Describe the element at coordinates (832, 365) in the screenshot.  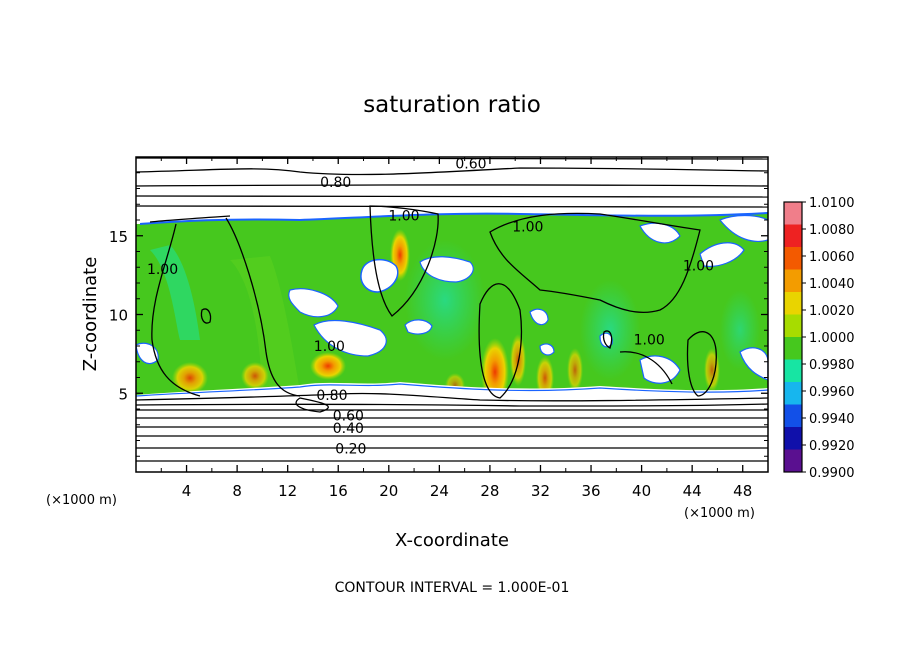
I see `colorbar-label: 0.9980` at that location.